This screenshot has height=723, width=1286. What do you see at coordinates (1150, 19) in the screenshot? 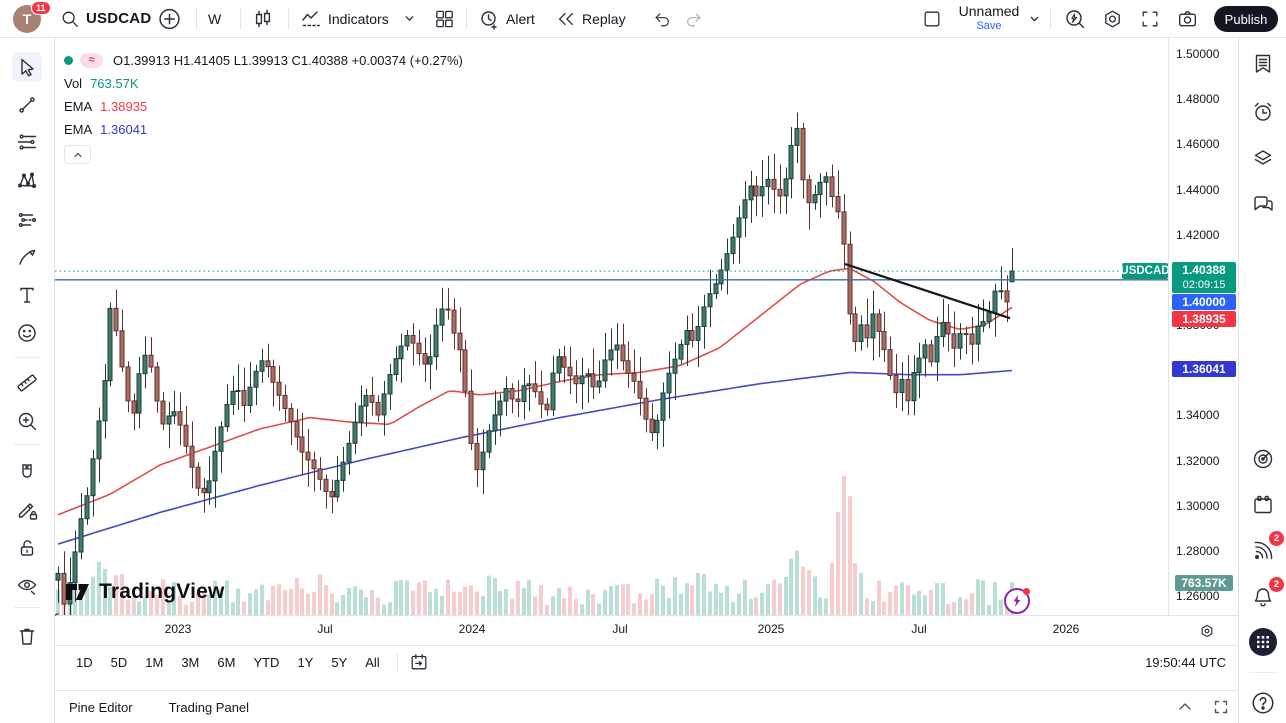
I see `fullscreen-button` at bounding box center [1150, 19].